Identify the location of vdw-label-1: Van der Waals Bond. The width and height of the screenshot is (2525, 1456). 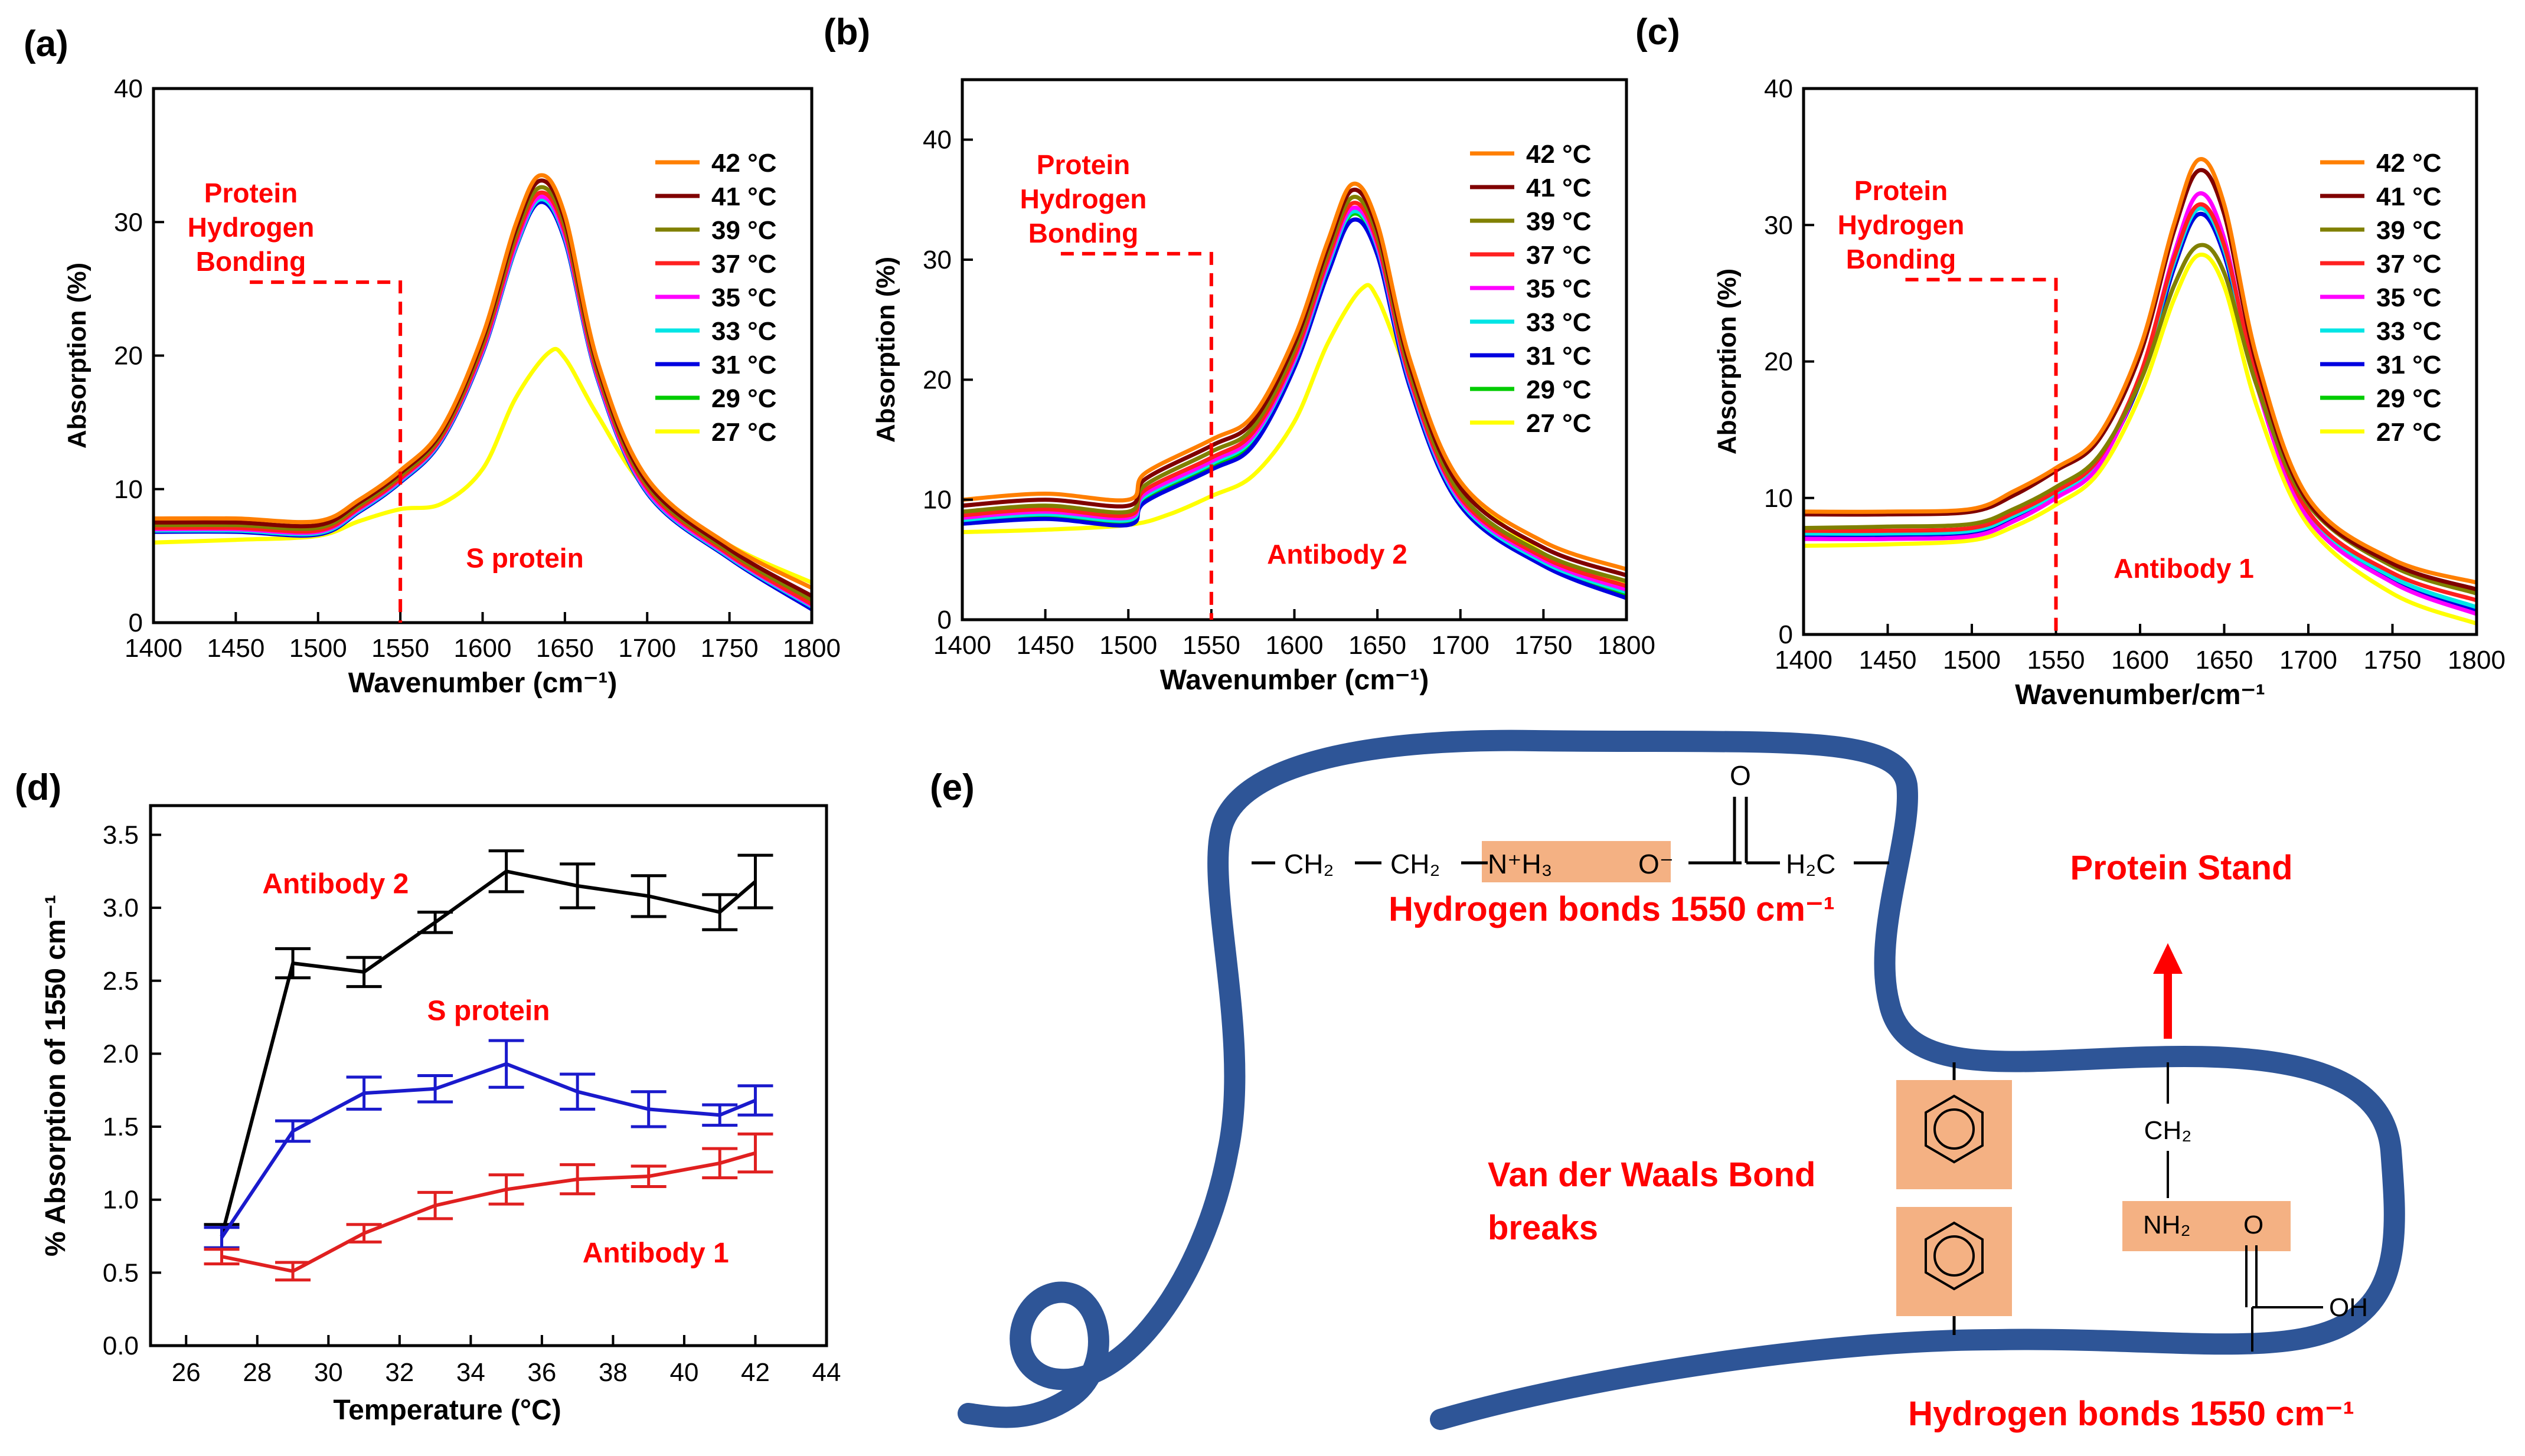
(1651, 1175).